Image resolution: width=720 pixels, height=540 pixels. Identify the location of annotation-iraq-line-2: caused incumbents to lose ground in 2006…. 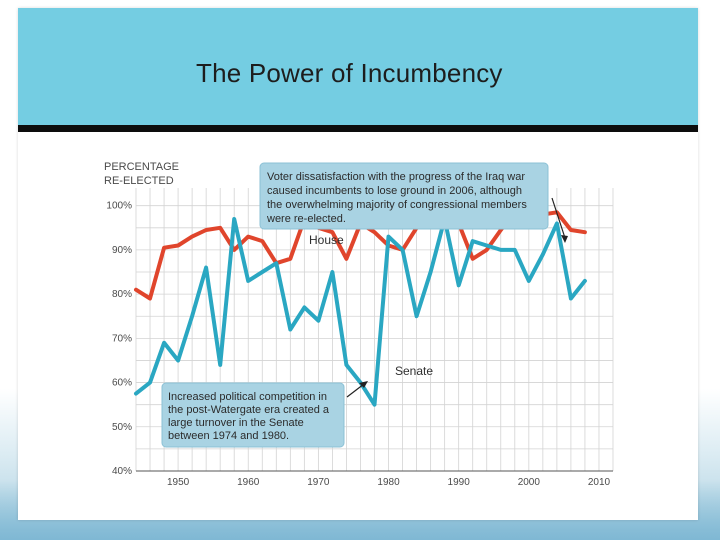
(394, 191).